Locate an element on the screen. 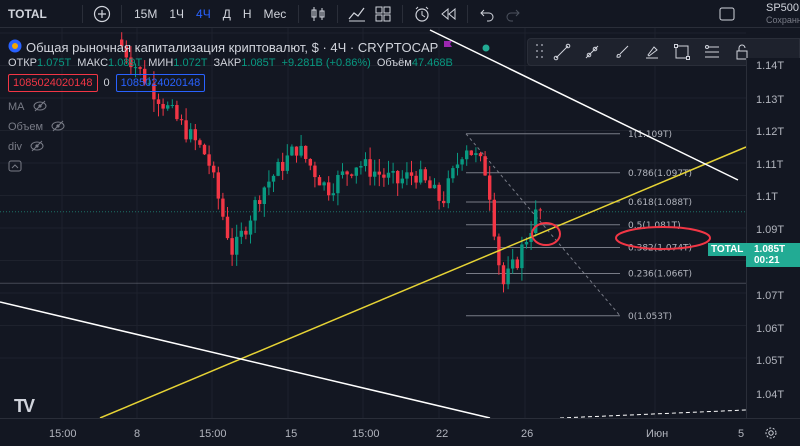 This screenshot has height=446, width=800. interval-15m: 15М is located at coordinates (146, 13).